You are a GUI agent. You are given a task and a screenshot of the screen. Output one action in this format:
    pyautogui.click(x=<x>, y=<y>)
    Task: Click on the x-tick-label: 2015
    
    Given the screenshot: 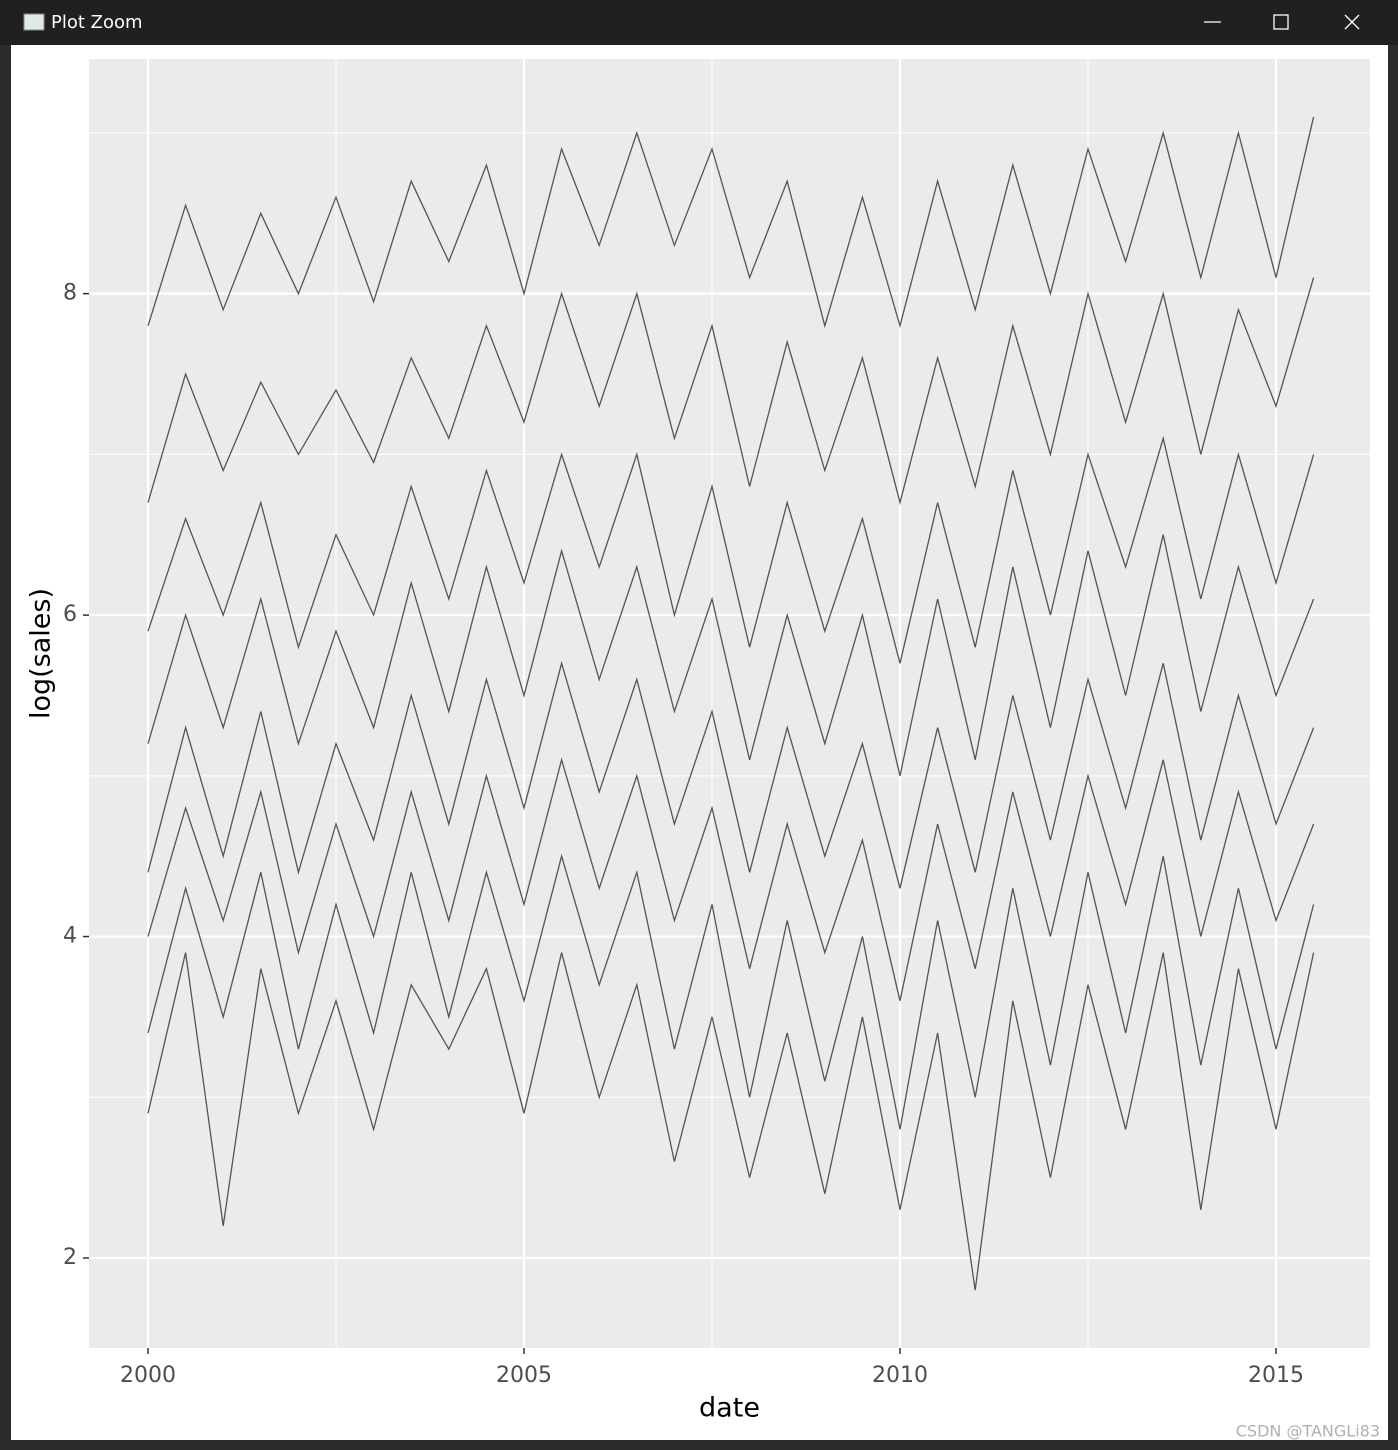 What is the action you would take?
    pyautogui.click(x=1276, y=1375)
    